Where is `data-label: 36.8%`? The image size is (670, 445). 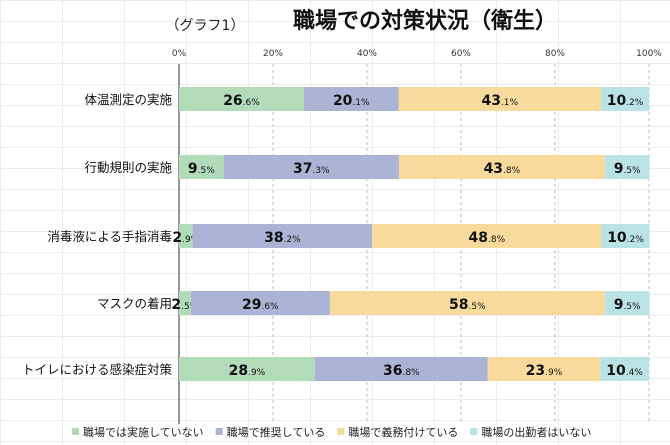 data-label: 36.8% is located at coordinates (401, 371).